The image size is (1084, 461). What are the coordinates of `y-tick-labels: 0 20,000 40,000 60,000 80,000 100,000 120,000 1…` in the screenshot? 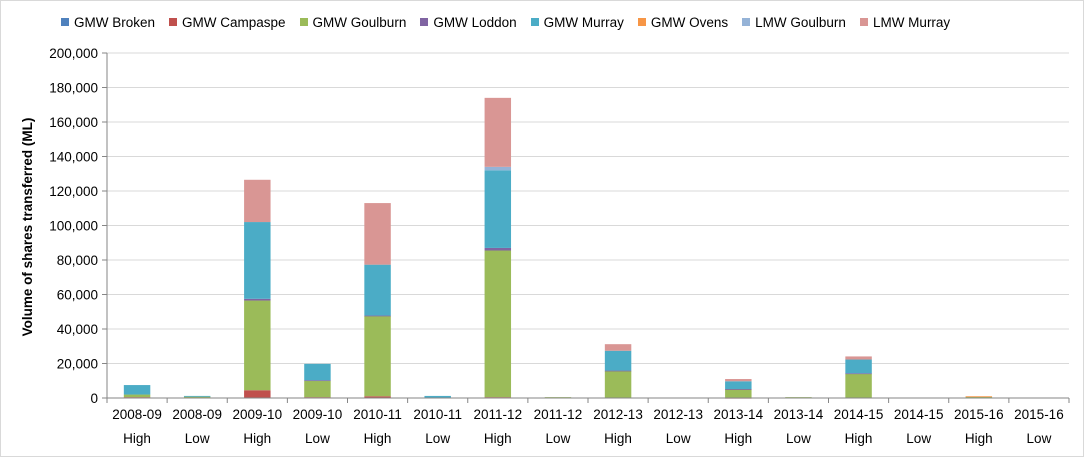 It's located at (73, 226).